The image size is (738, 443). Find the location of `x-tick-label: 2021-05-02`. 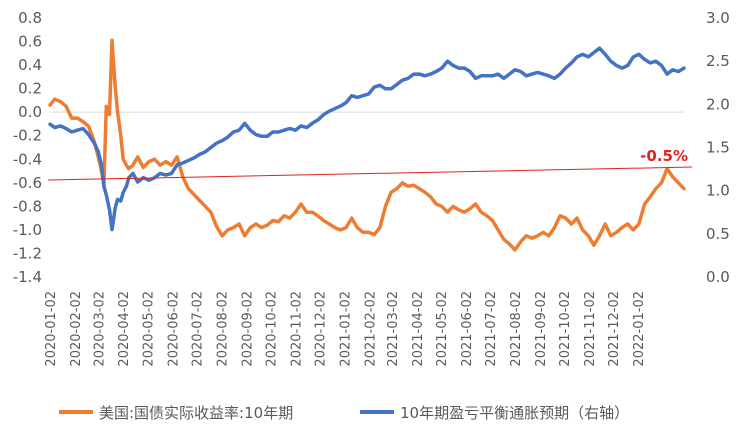

x-tick-label: 2021-05-02 is located at coordinates (442, 329).